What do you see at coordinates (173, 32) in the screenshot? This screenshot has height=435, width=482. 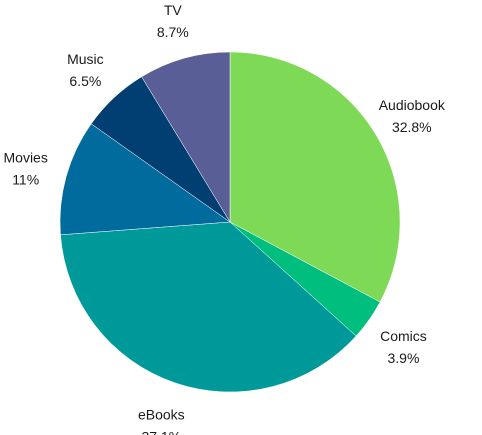 I see `slice-value-tv: 8.7%` at bounding box center [173, 32].